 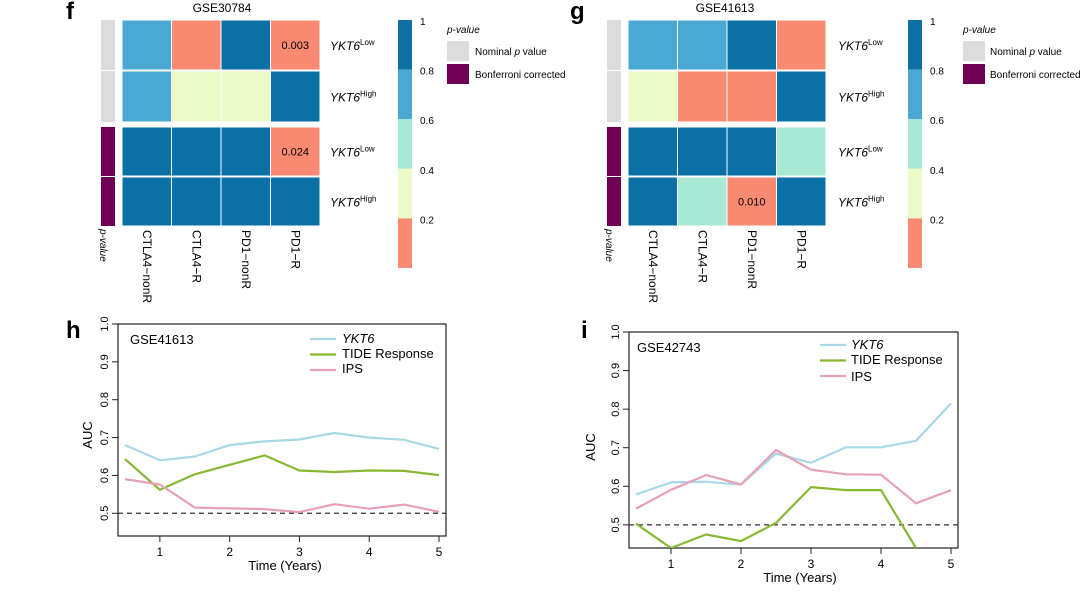 I want to click on panel-letter-g: g, so click(x=577, y=12).